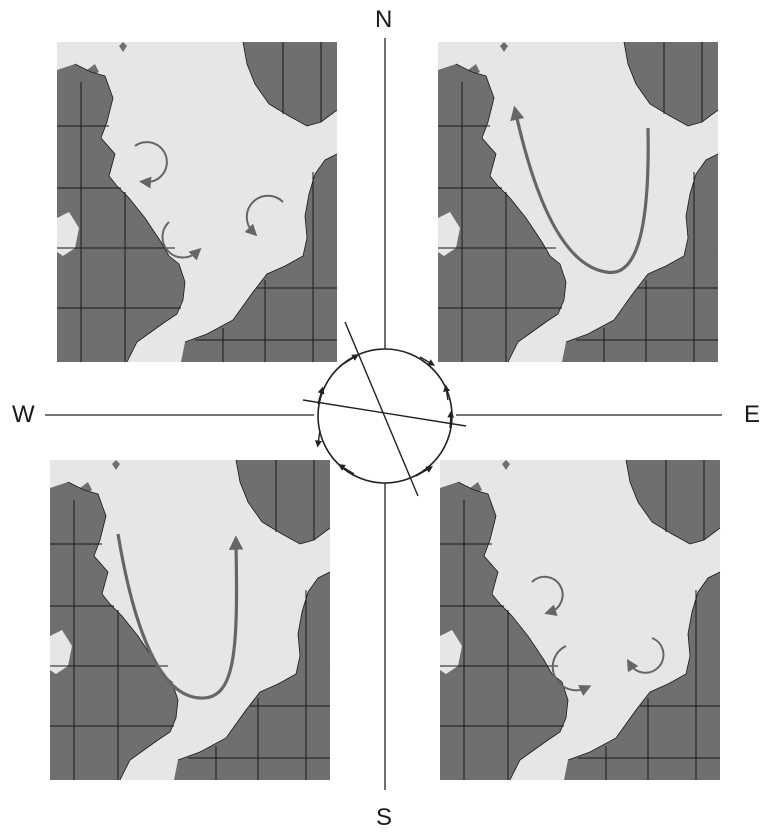  Describe the element at coordinates (752, 414) in the screenshot. I see `compass-label-east: E` at that location.